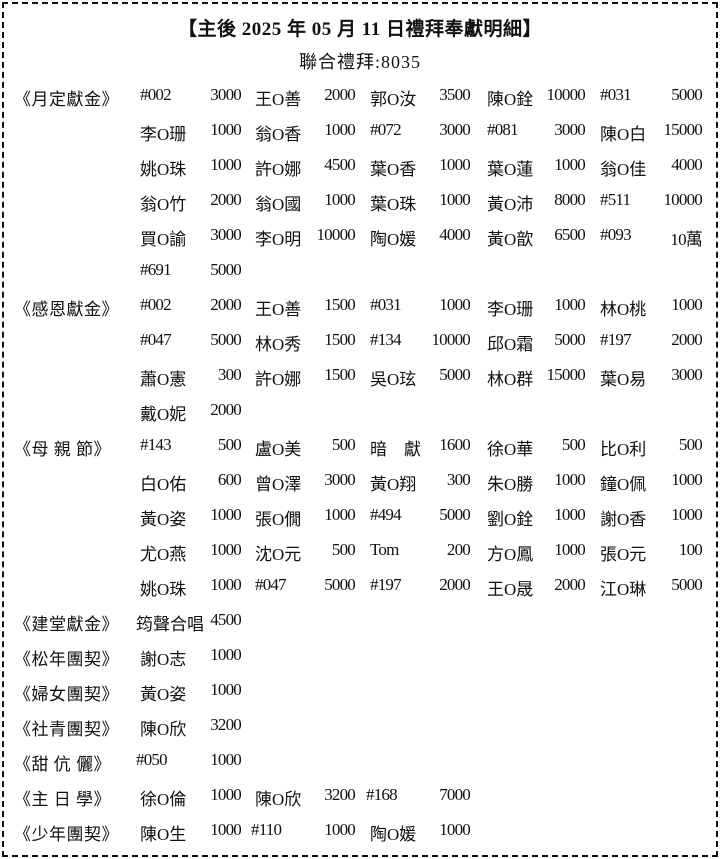 Image resolution: width=720 pixels, height=859 pixels. What do you see at coordinates (360, 446) in the screenshot?
I see `offering-row: 《母 親 節》 #143 500 盧O美 500 暗 獻 1600 徐O華 500 比O利 500` at bounding box center [360, 446].